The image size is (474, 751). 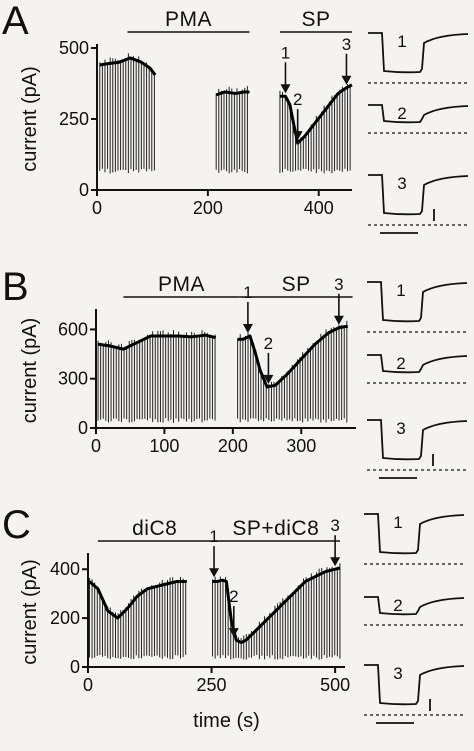 I want to click on panel-letter: B, so click(x=15, y=287).